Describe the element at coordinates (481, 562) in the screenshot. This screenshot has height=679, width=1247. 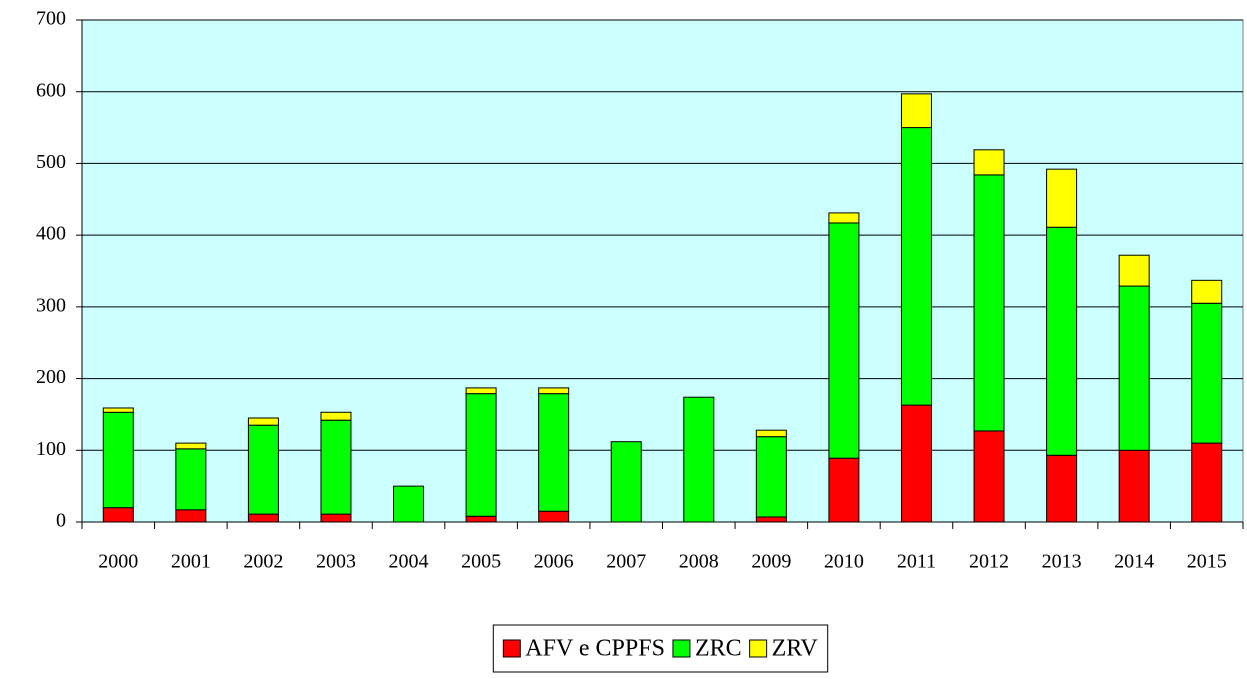
I see `x-tick-label: 2005` at that location.